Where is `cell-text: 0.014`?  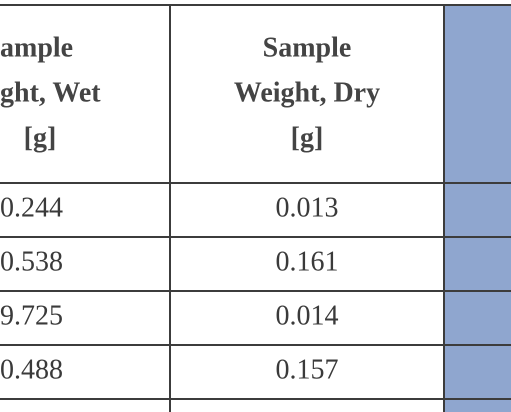 cell-text: 0.014 is located at coordinates (307, 315).